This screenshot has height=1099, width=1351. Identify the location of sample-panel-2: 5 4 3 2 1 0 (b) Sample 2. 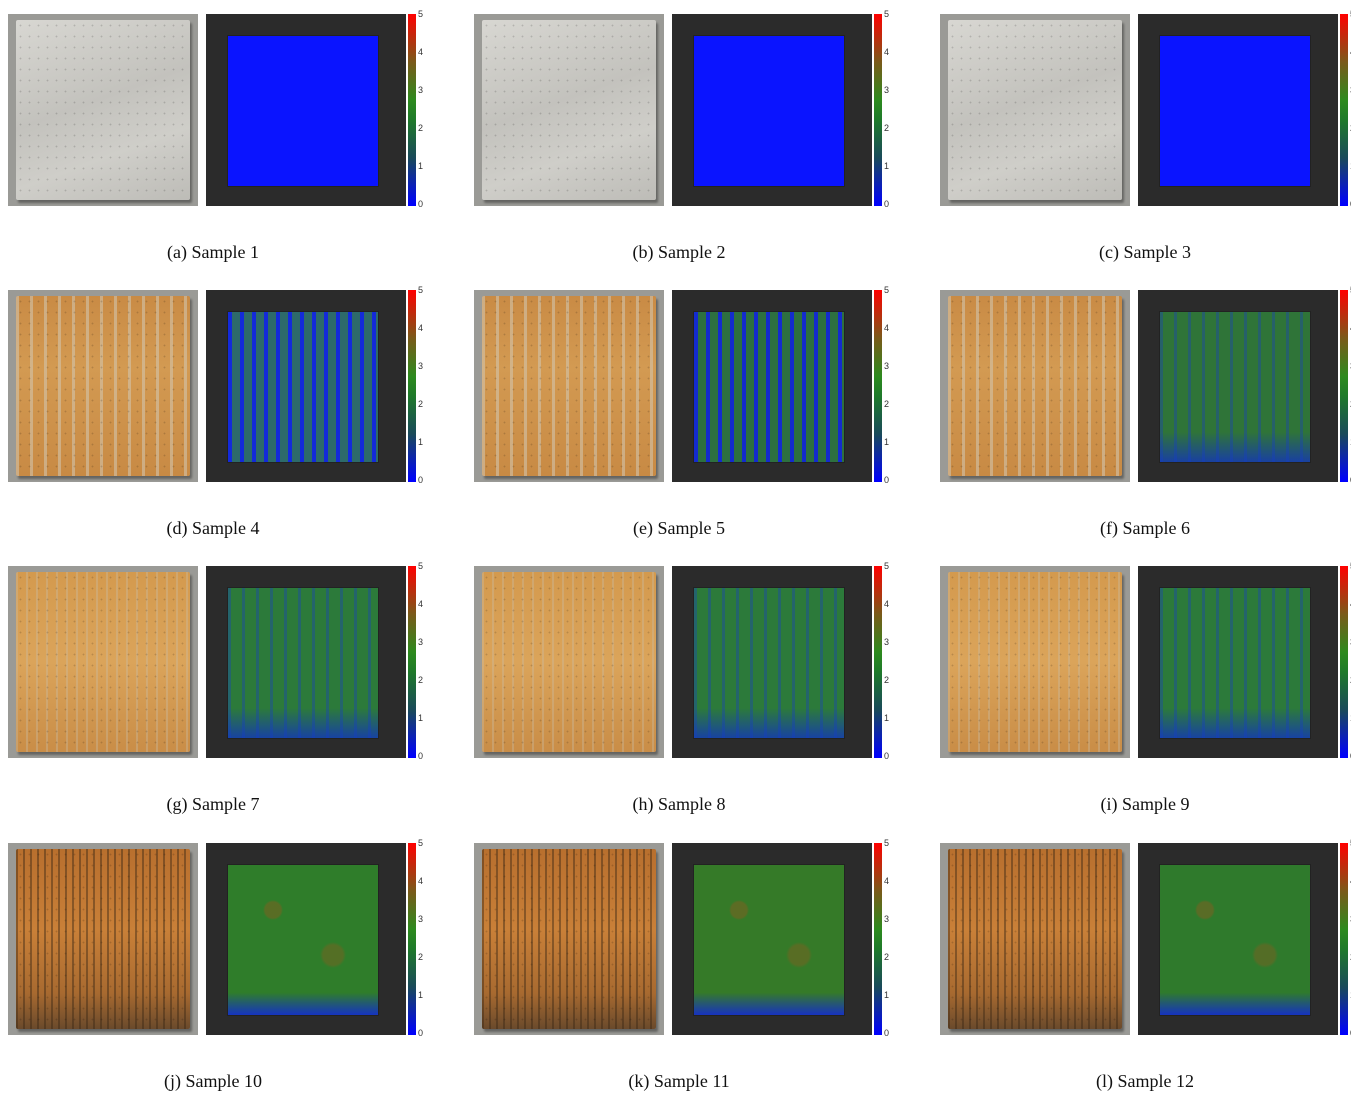
(689, 139).